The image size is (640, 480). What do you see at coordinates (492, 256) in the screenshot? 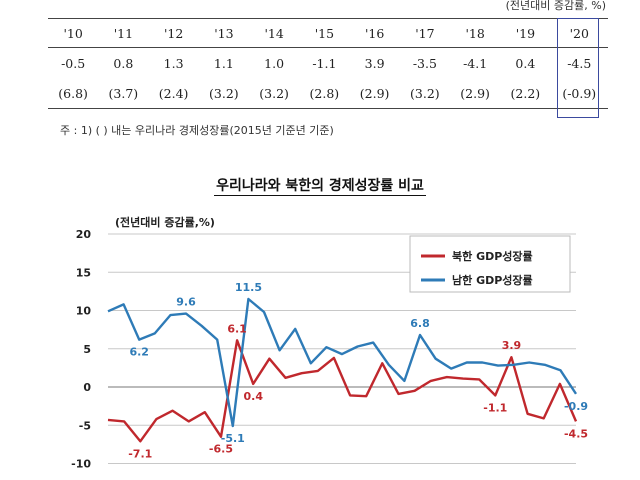
I see `legend-label-north: 북한 GDP성장률` at bounding box center [492, 256].